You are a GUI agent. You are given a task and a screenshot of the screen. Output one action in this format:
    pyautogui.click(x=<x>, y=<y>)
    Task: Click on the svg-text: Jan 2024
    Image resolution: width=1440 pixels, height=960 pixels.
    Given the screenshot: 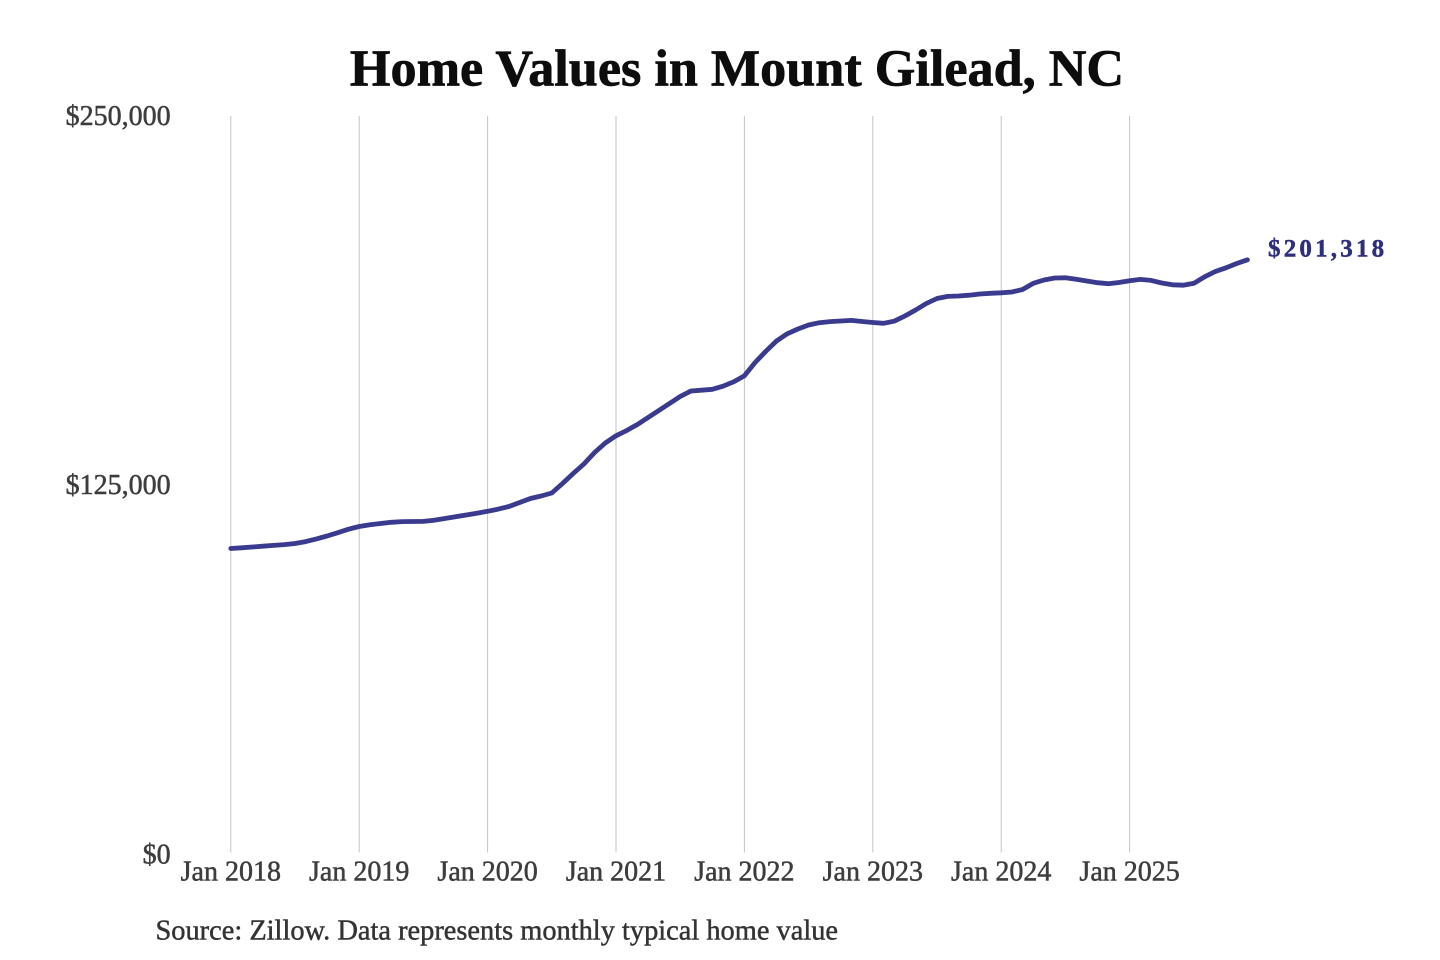 What is the action you would take?
    pyautogui.click(x=1001, y=872)
    